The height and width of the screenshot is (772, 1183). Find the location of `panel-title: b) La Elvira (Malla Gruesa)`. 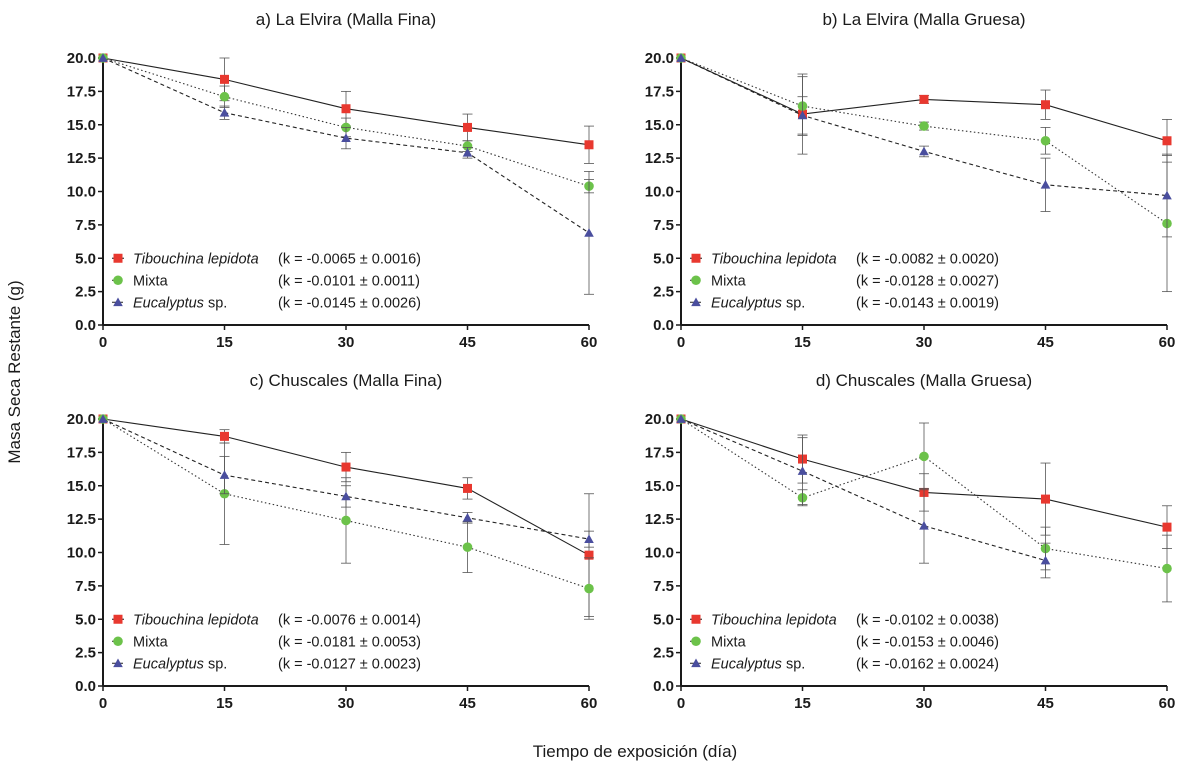

panel-title: b) La Elvira (Malla Gruesa) is located at coordinates (923, 19).